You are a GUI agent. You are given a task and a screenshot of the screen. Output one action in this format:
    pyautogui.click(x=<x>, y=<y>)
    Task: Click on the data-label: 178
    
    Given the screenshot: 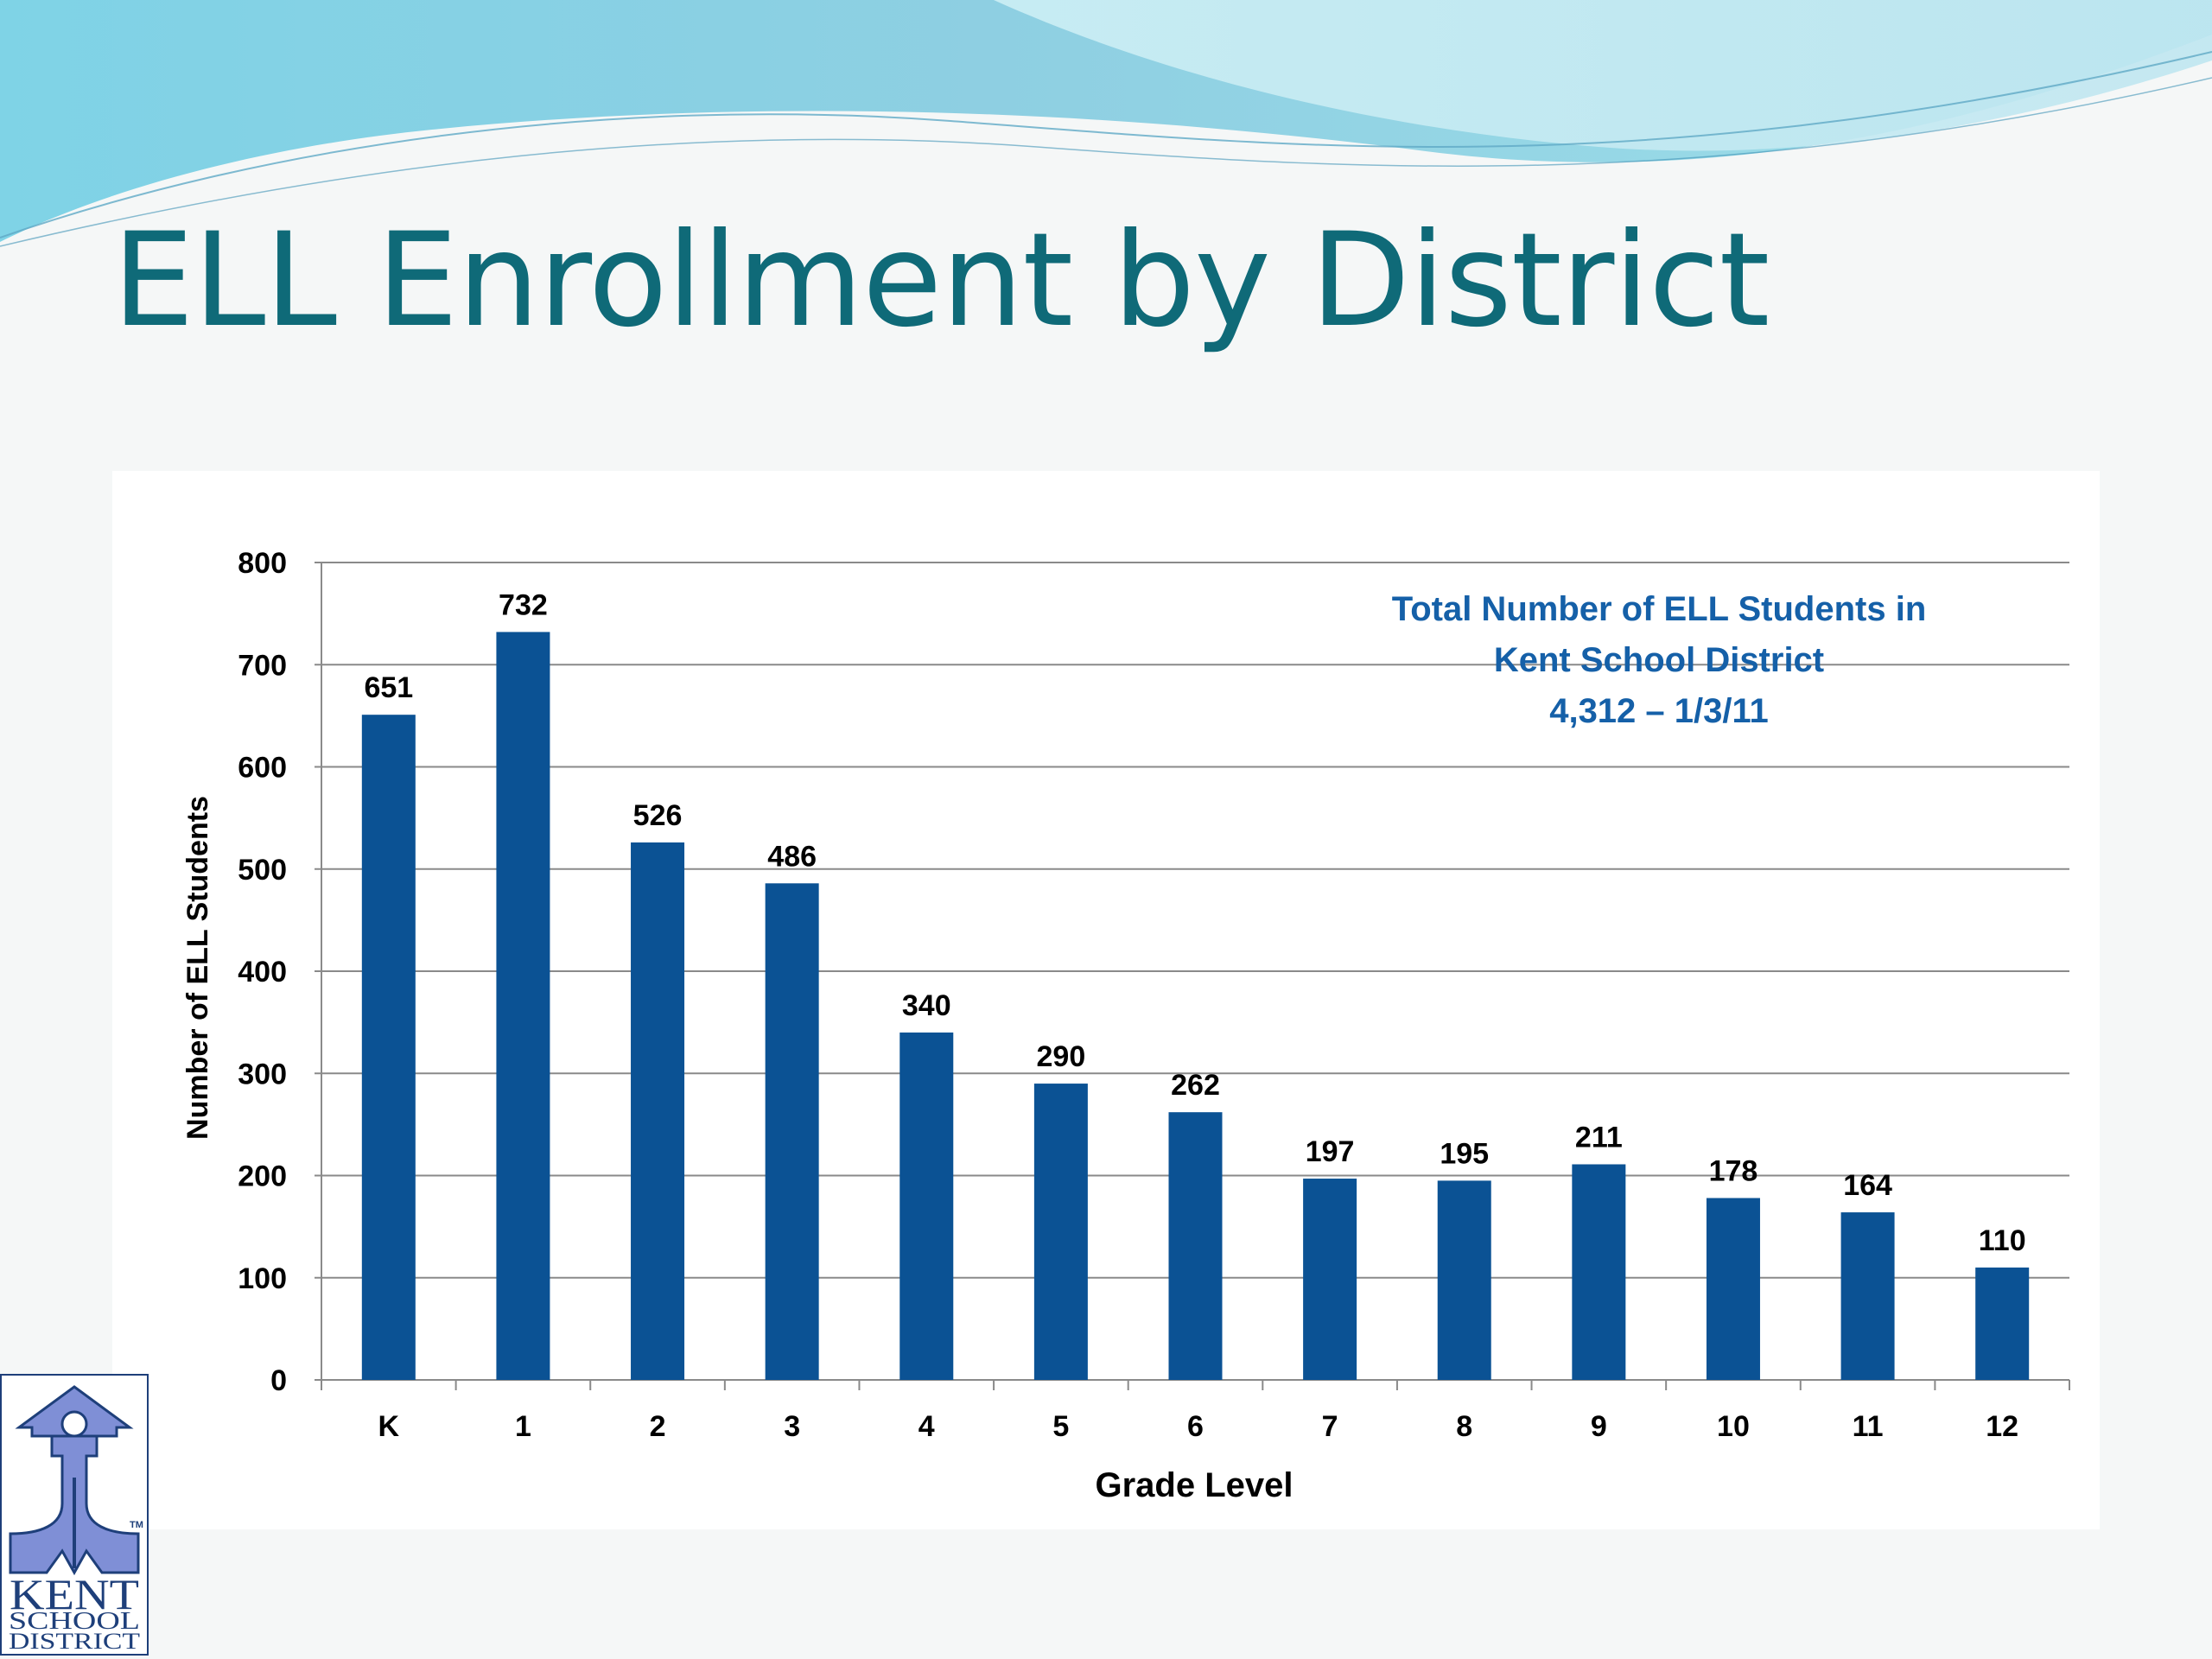 What is the action you would take?
    pyautogui.click(x=1733, y=1171)
    